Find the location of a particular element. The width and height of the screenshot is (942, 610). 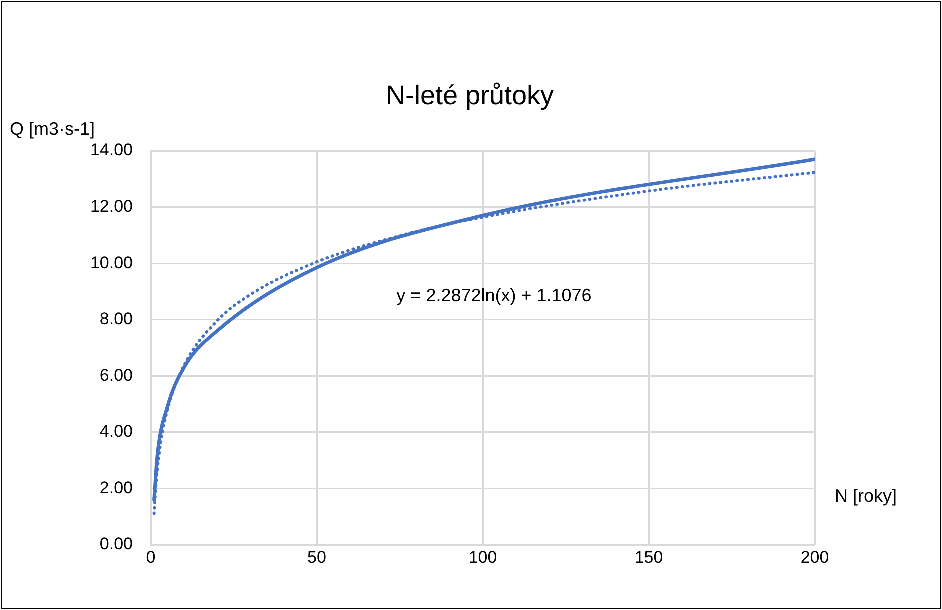

y-tick-label: 4.00 is located at coordinates (116, 432).